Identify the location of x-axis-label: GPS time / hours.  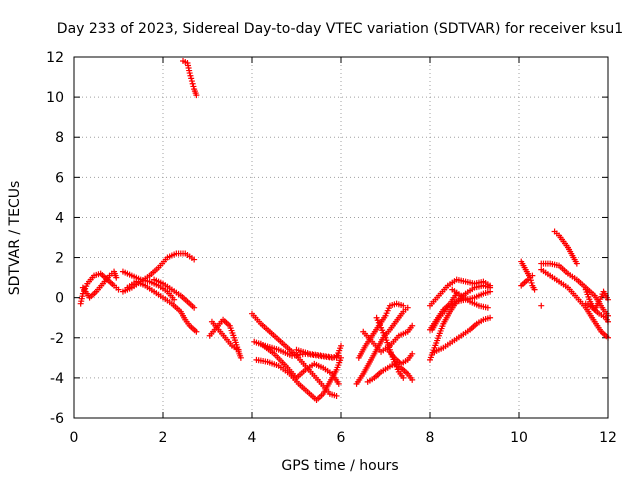
(339, 466).